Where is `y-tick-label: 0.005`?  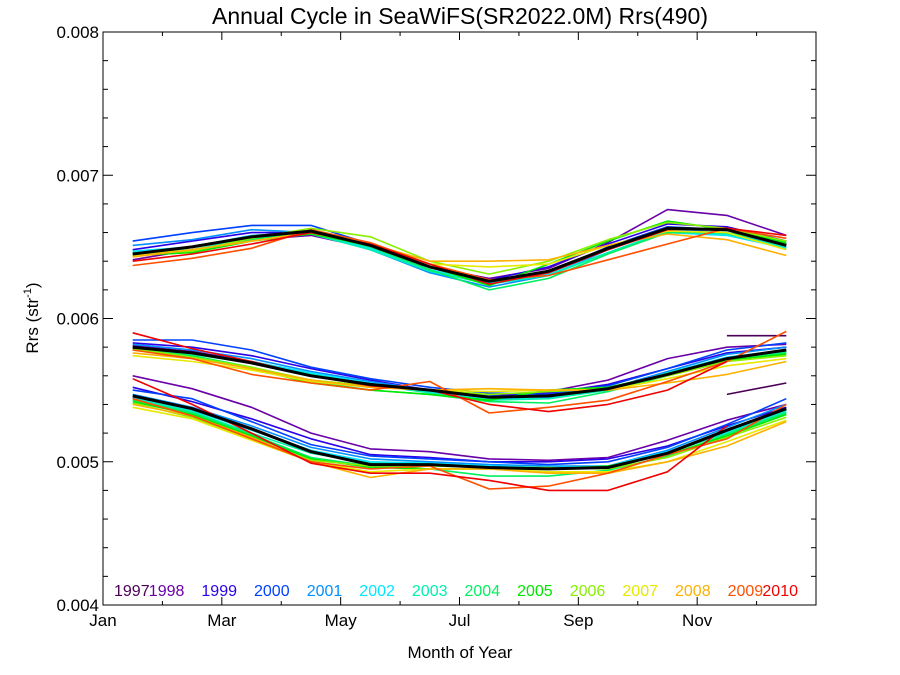 y-tick-label: 0.005 is located at coordinates (77, 462).